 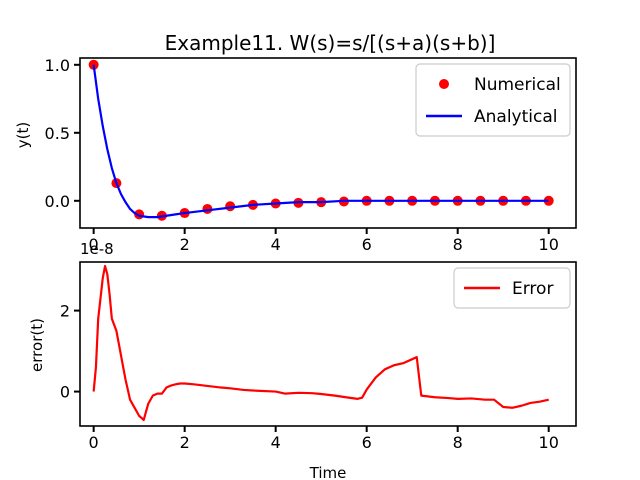 I want to click on top-chart-title: Example11. W(s)=s/[(s+a)(s+b)], so click(x=330, y=43).